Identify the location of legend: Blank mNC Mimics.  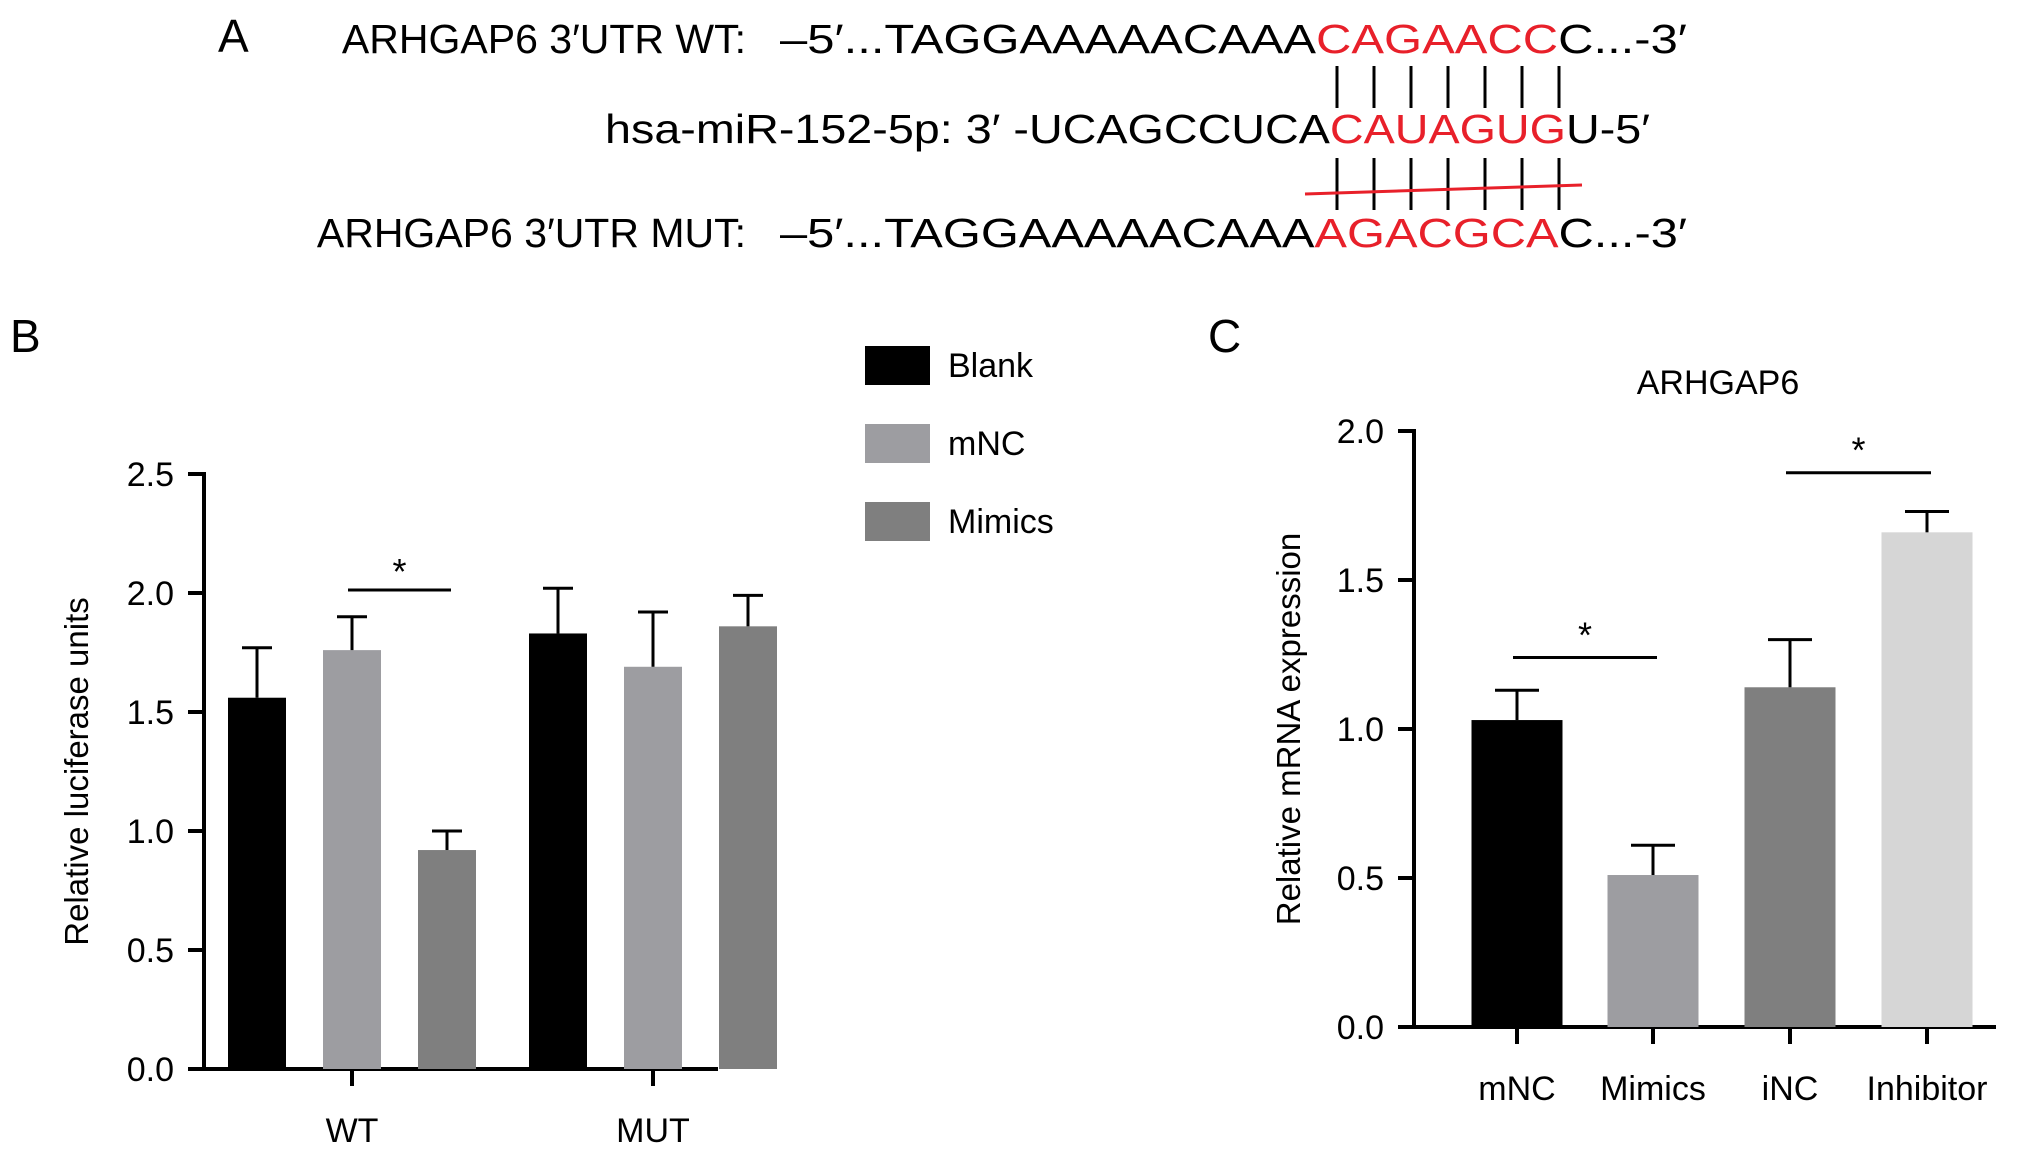
(959, 443).